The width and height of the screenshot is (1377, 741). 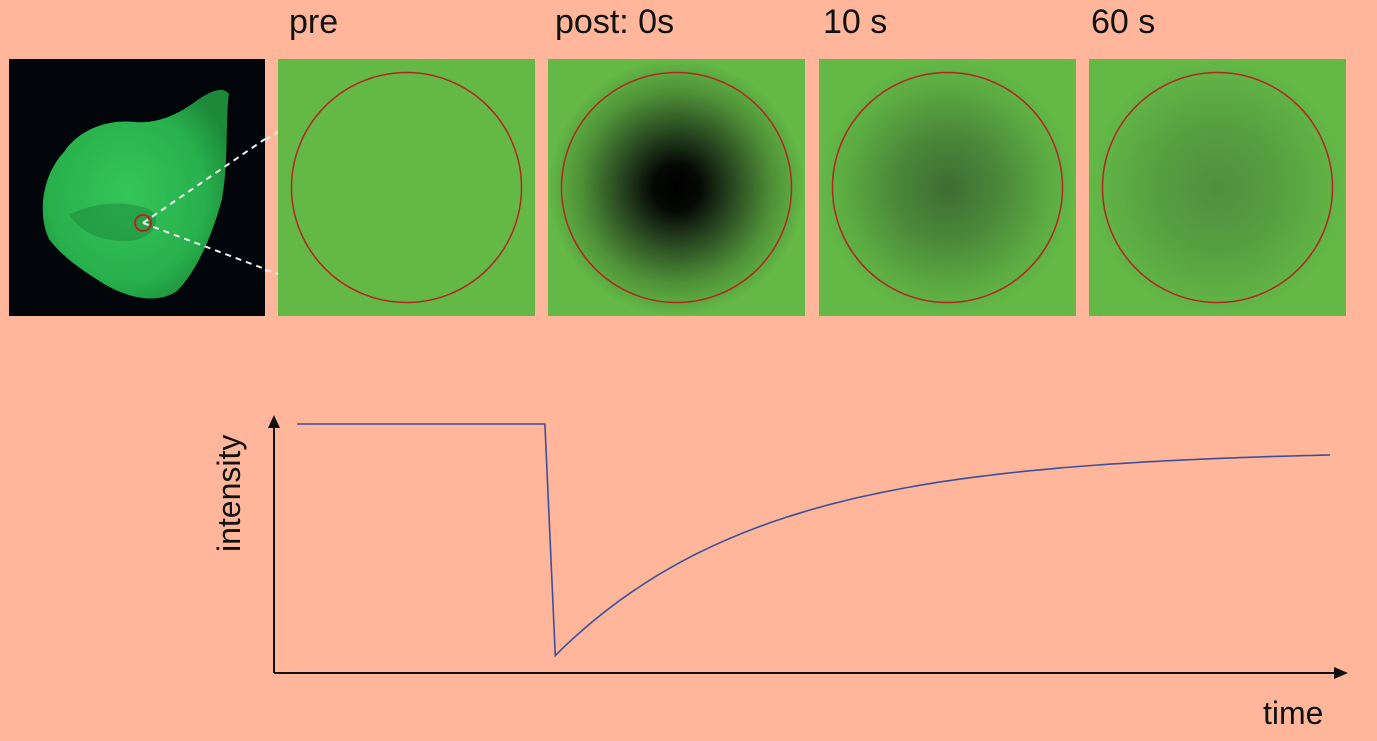 What do you see at coordinates (1293, 713) in the screenshot?
I see `x-axis-label: time` at bounding box center [1293, 713].